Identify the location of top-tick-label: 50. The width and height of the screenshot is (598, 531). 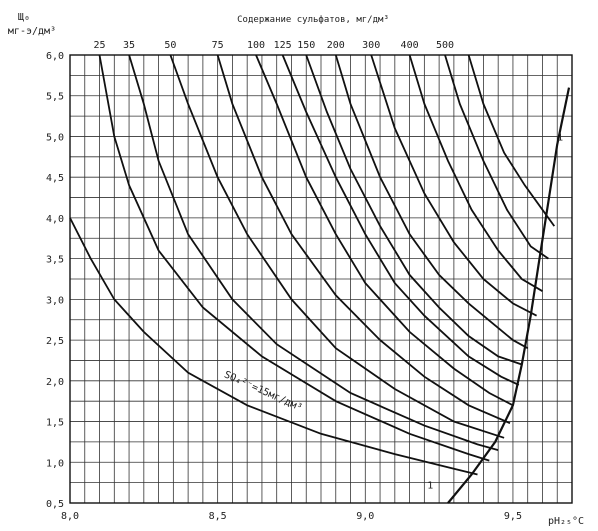
(170, 45).